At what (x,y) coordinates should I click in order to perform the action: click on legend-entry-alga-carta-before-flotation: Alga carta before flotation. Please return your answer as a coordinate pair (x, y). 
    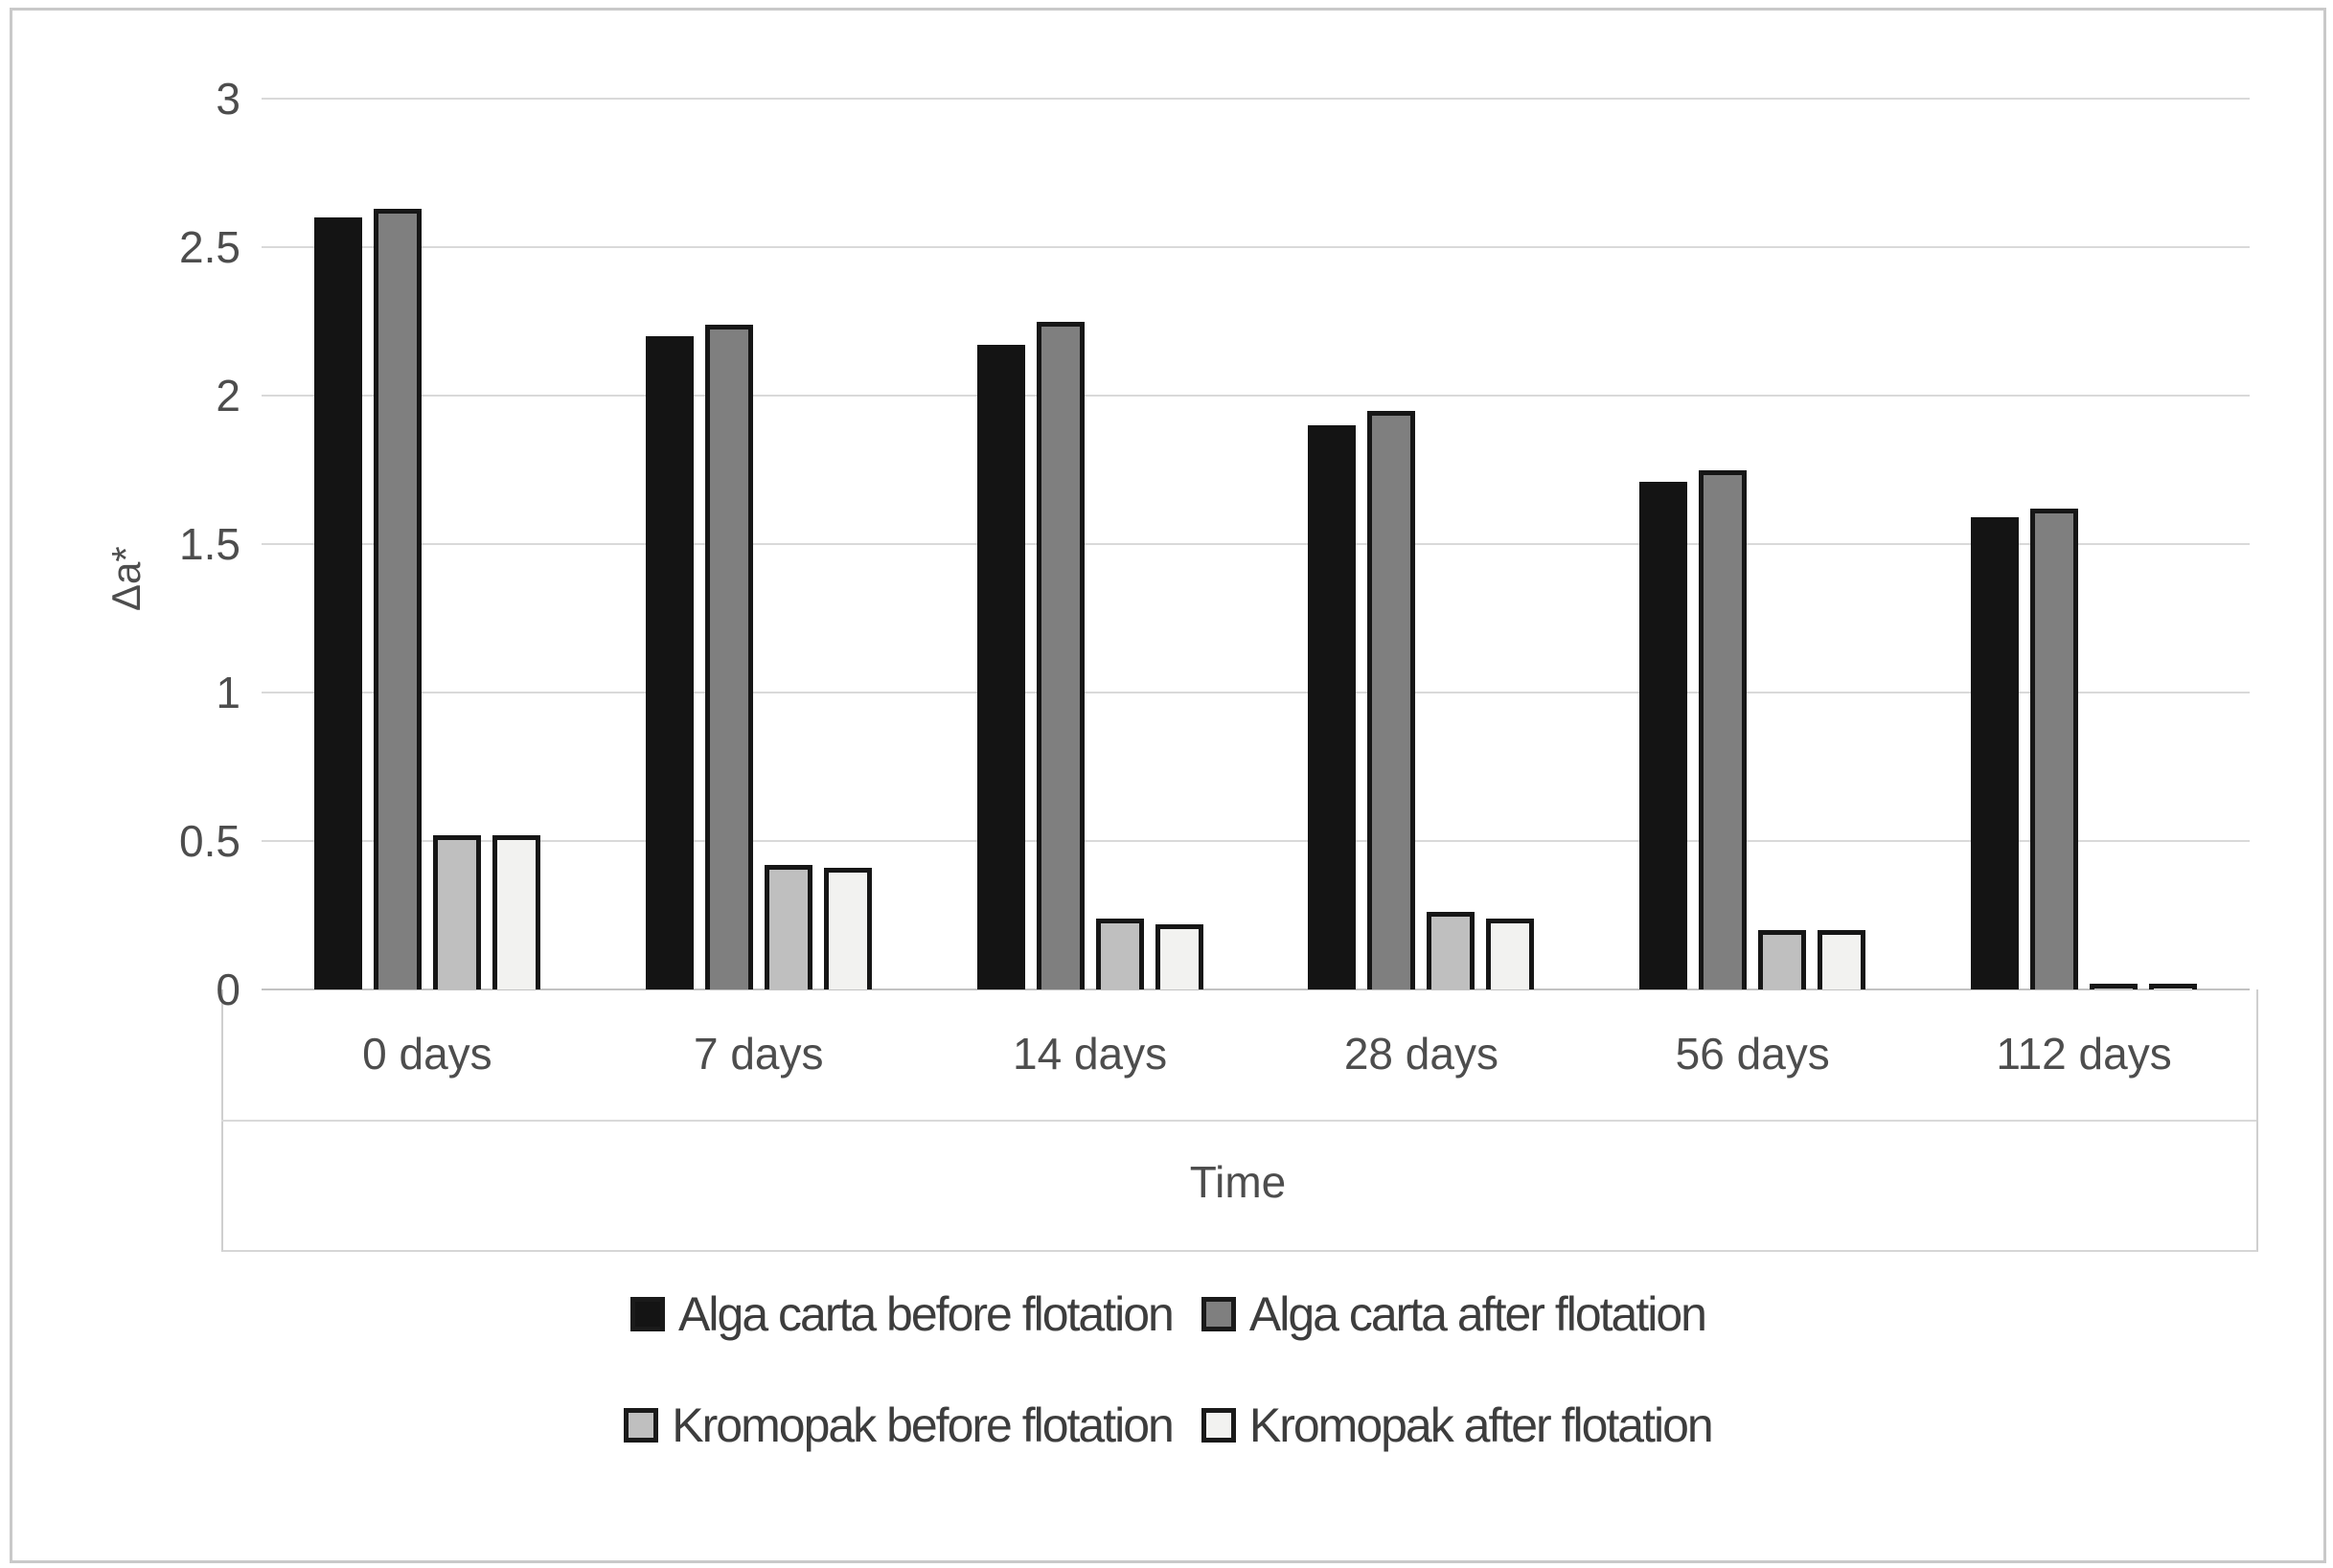
    Looking at the image, I should click on (902, 1314).